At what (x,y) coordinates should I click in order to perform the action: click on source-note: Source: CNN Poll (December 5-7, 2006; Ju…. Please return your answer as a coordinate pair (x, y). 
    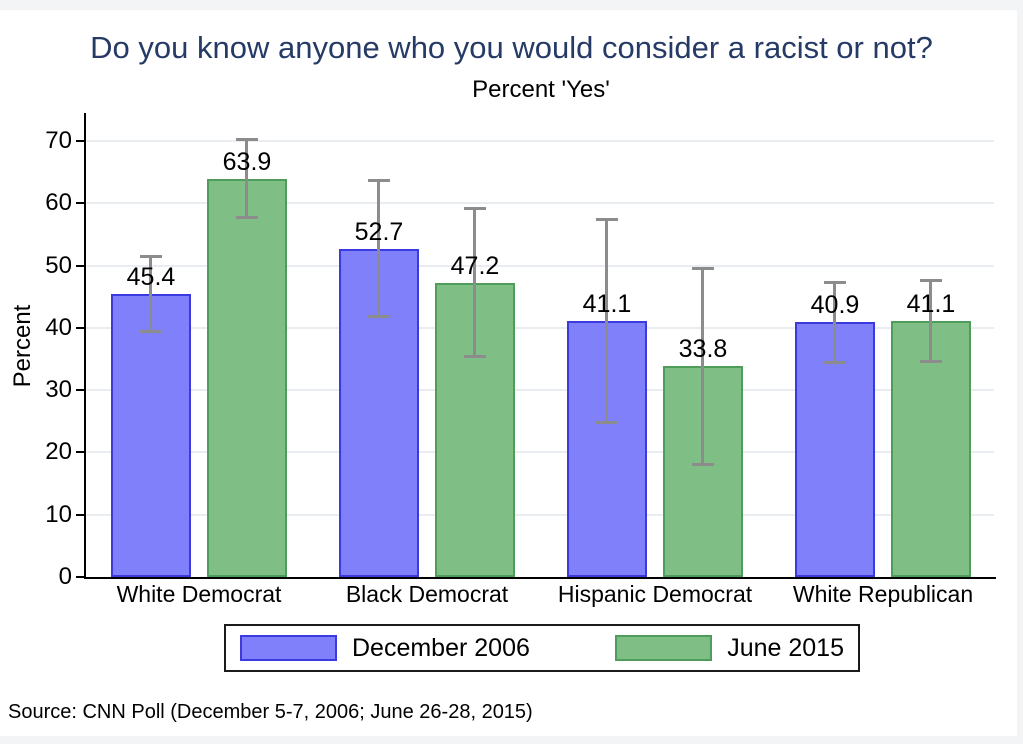
    Looking at the image, I should click on (270, 712).